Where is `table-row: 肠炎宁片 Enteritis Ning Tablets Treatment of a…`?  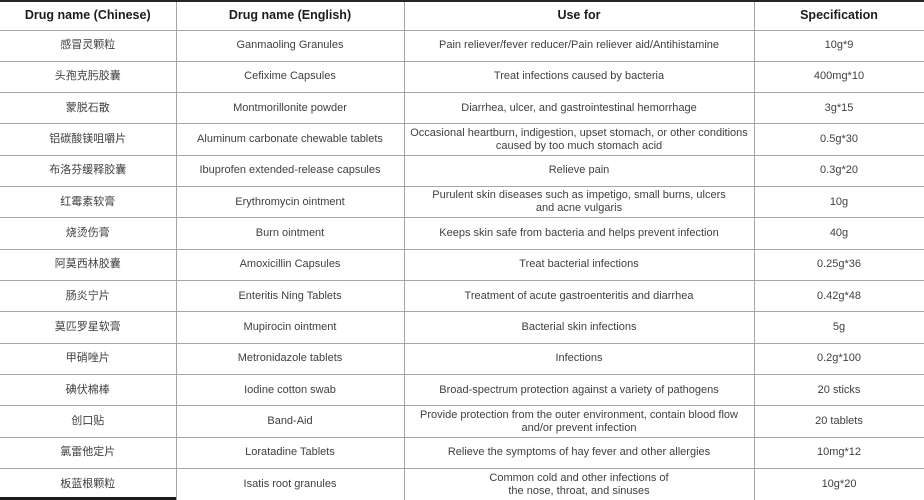
table-row: 肠炎宁片 Enteritis Ning Tablets Treatment of a… is located at coordinates (462, 296).